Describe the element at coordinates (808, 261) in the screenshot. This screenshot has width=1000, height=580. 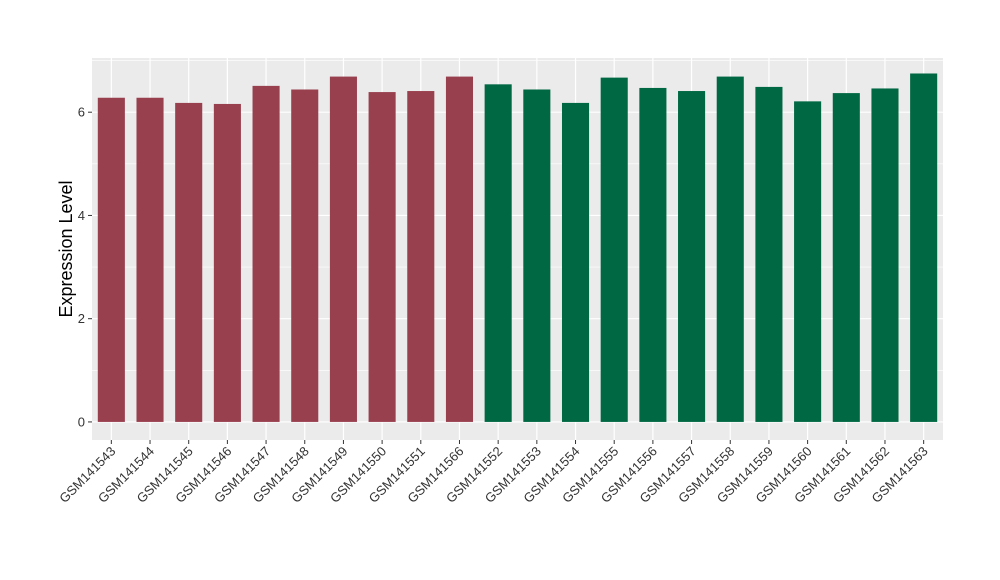
I see `bar-GSM141560` at that location.